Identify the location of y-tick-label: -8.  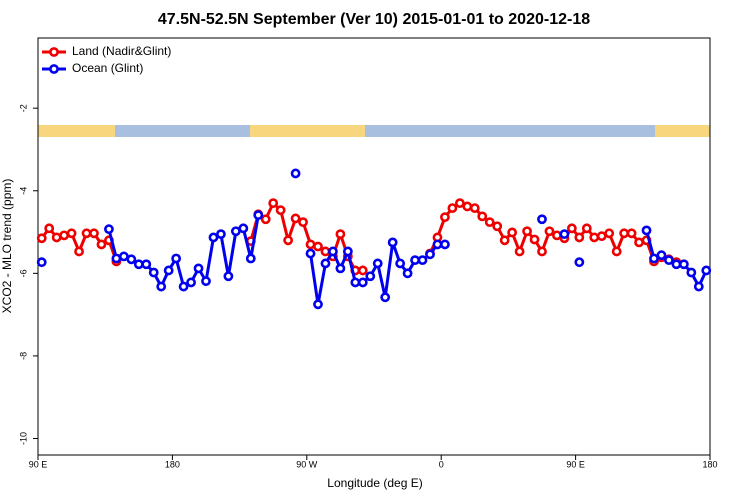
(23, 356).